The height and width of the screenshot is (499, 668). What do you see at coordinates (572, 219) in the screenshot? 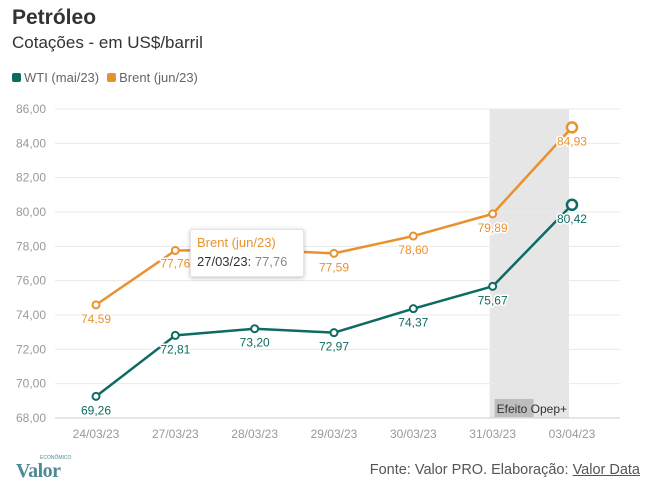
I see `data-label: 80,42` at bounding box center [572, 219].